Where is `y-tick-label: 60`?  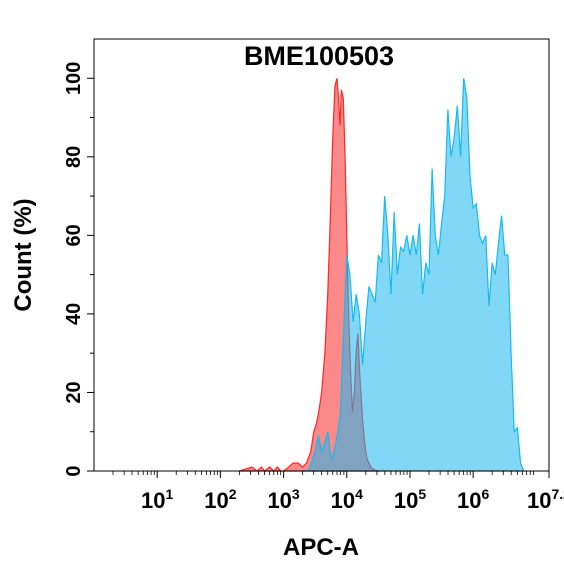 y-tick-label: 60 is located at coordinates (74, 235).